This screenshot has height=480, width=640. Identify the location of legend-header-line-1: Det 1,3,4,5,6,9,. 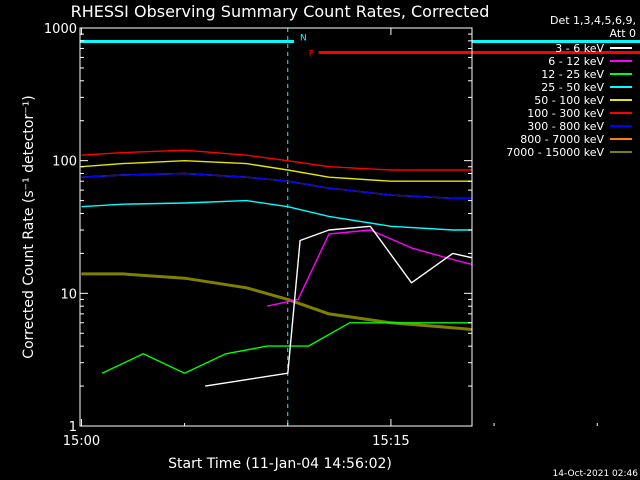
(593, 20).